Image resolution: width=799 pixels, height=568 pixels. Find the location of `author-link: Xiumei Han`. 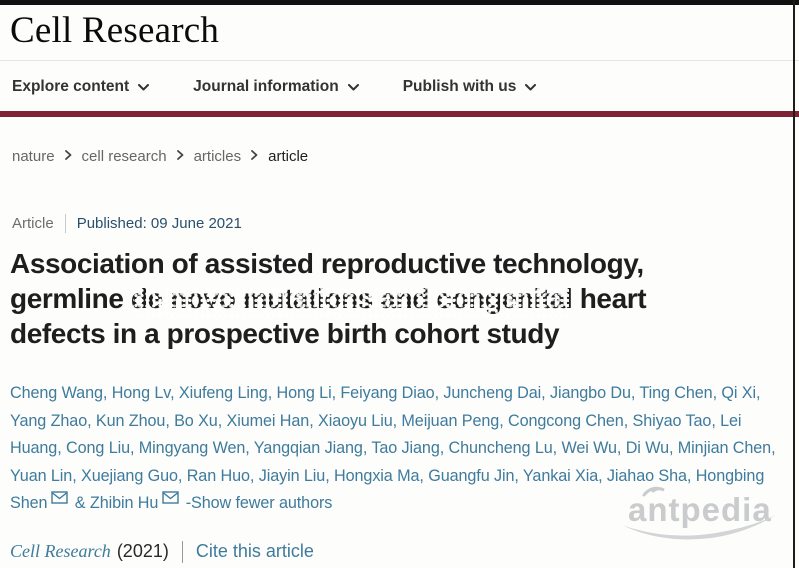

author-link: Xiumei Han is located at coordinates (268, 420).